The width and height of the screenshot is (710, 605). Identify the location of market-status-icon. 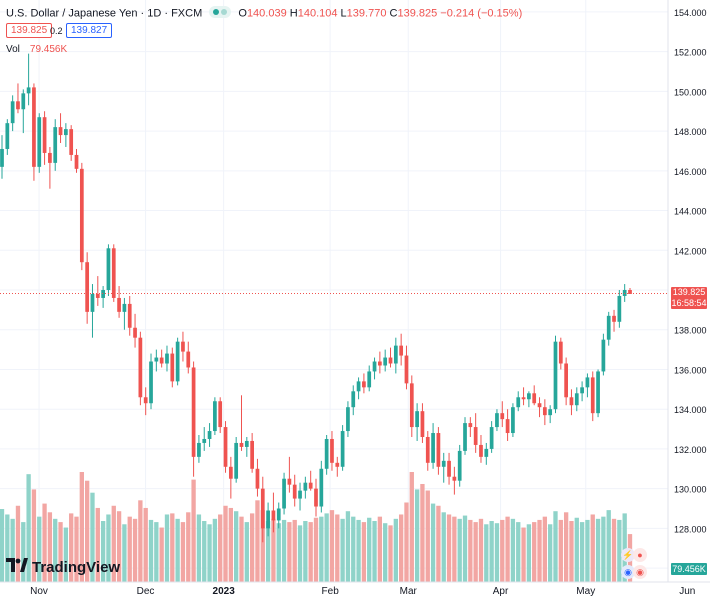
(220, 13).